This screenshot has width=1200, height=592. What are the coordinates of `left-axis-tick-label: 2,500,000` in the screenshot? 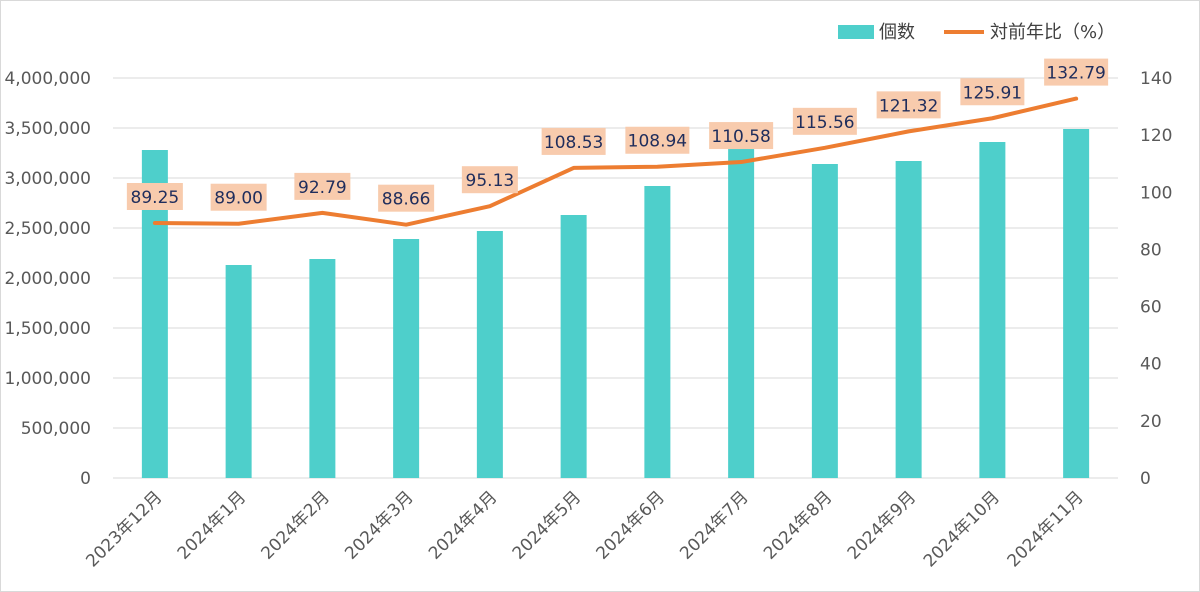 It's located at (47, 229).